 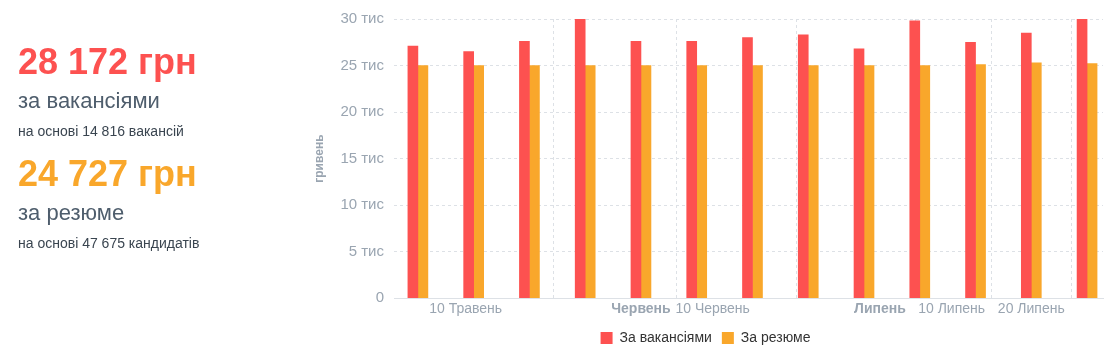 I want to click on y-tick-label: 10 тис, so click(x=362, y=204).